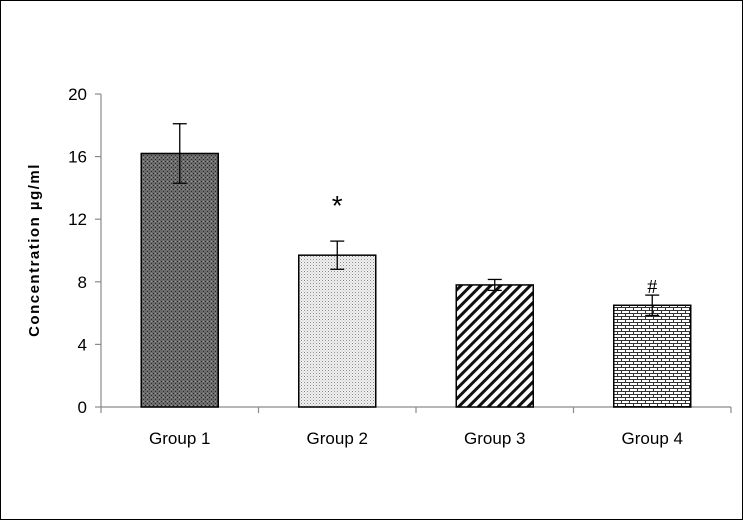 This screenshot has height=521, width=743. What do you see at coordinates (337, 205) in the screenshot?
I see `significance-annotation: *` at bounding box center [337, 205].